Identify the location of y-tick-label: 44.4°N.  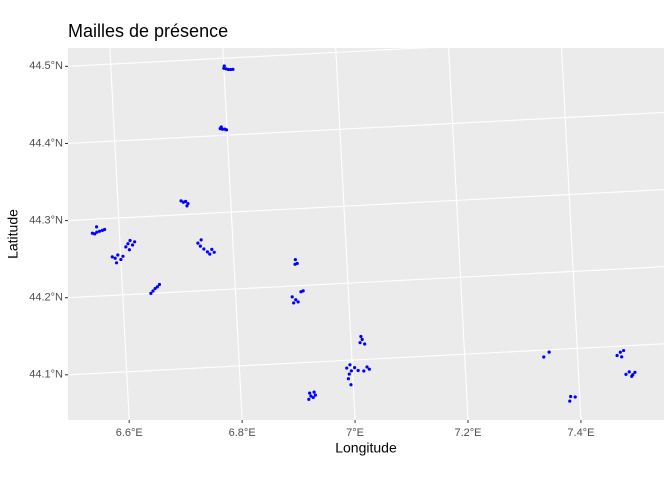
(46, 143).